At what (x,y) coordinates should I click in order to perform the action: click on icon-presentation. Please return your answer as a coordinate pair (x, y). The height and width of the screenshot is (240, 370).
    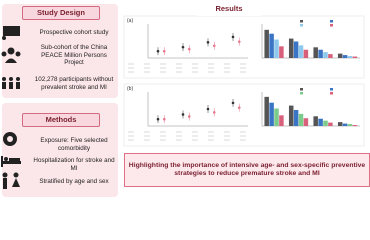
    Looking at the image, I should click on (11, 33).